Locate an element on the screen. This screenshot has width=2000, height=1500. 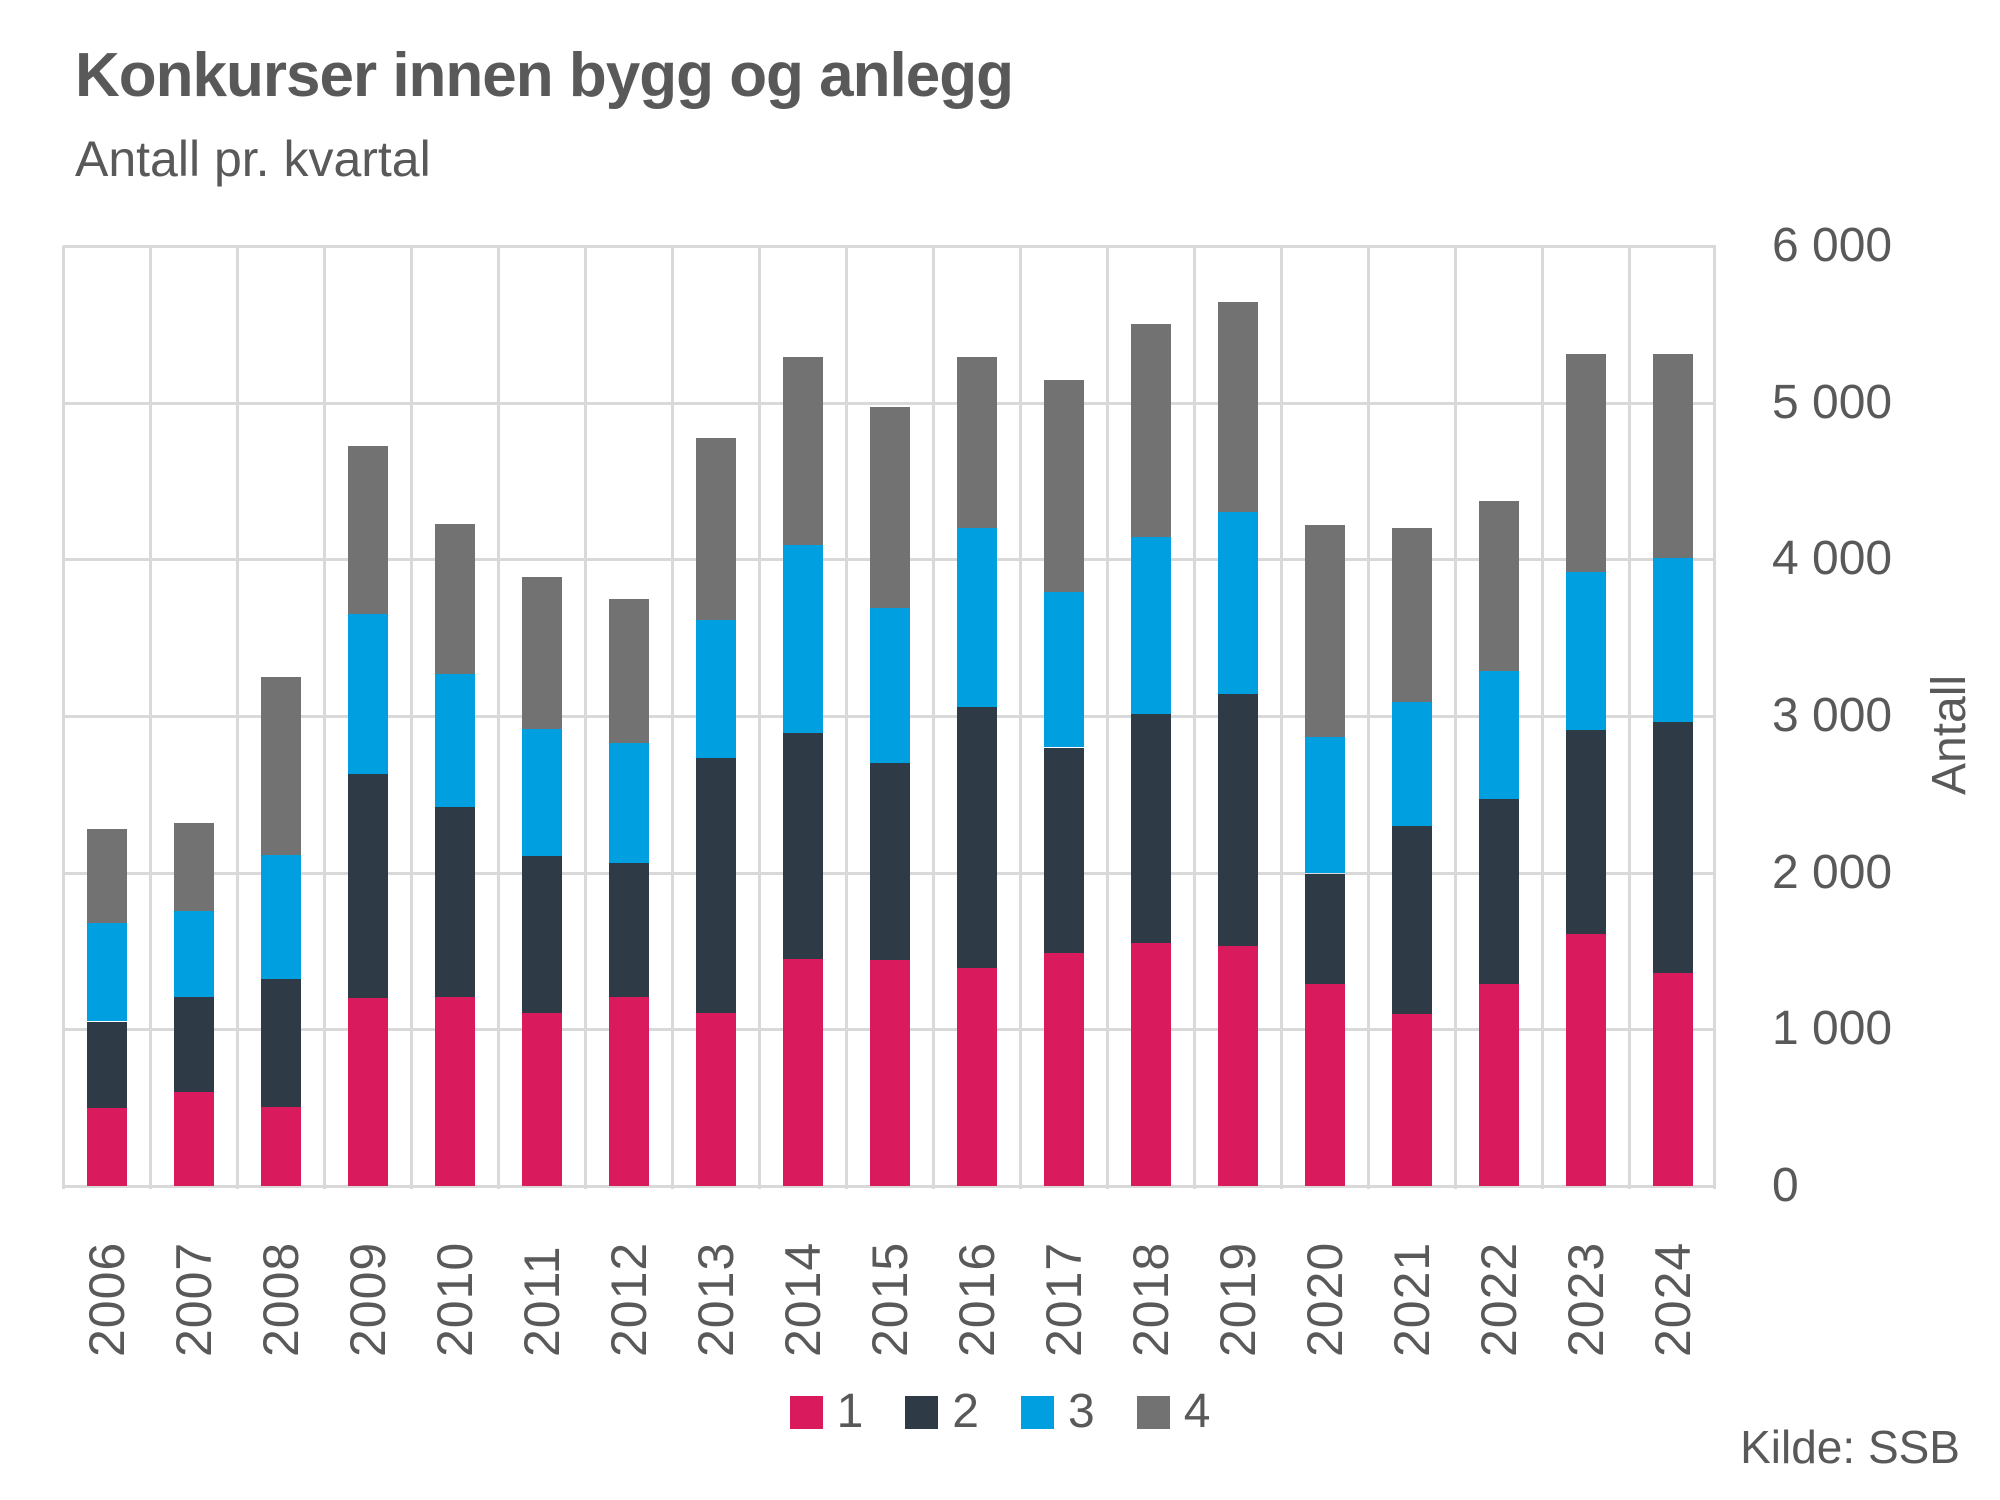
bar-segment-2017-q1 is located at coordinates (1064, 1069).